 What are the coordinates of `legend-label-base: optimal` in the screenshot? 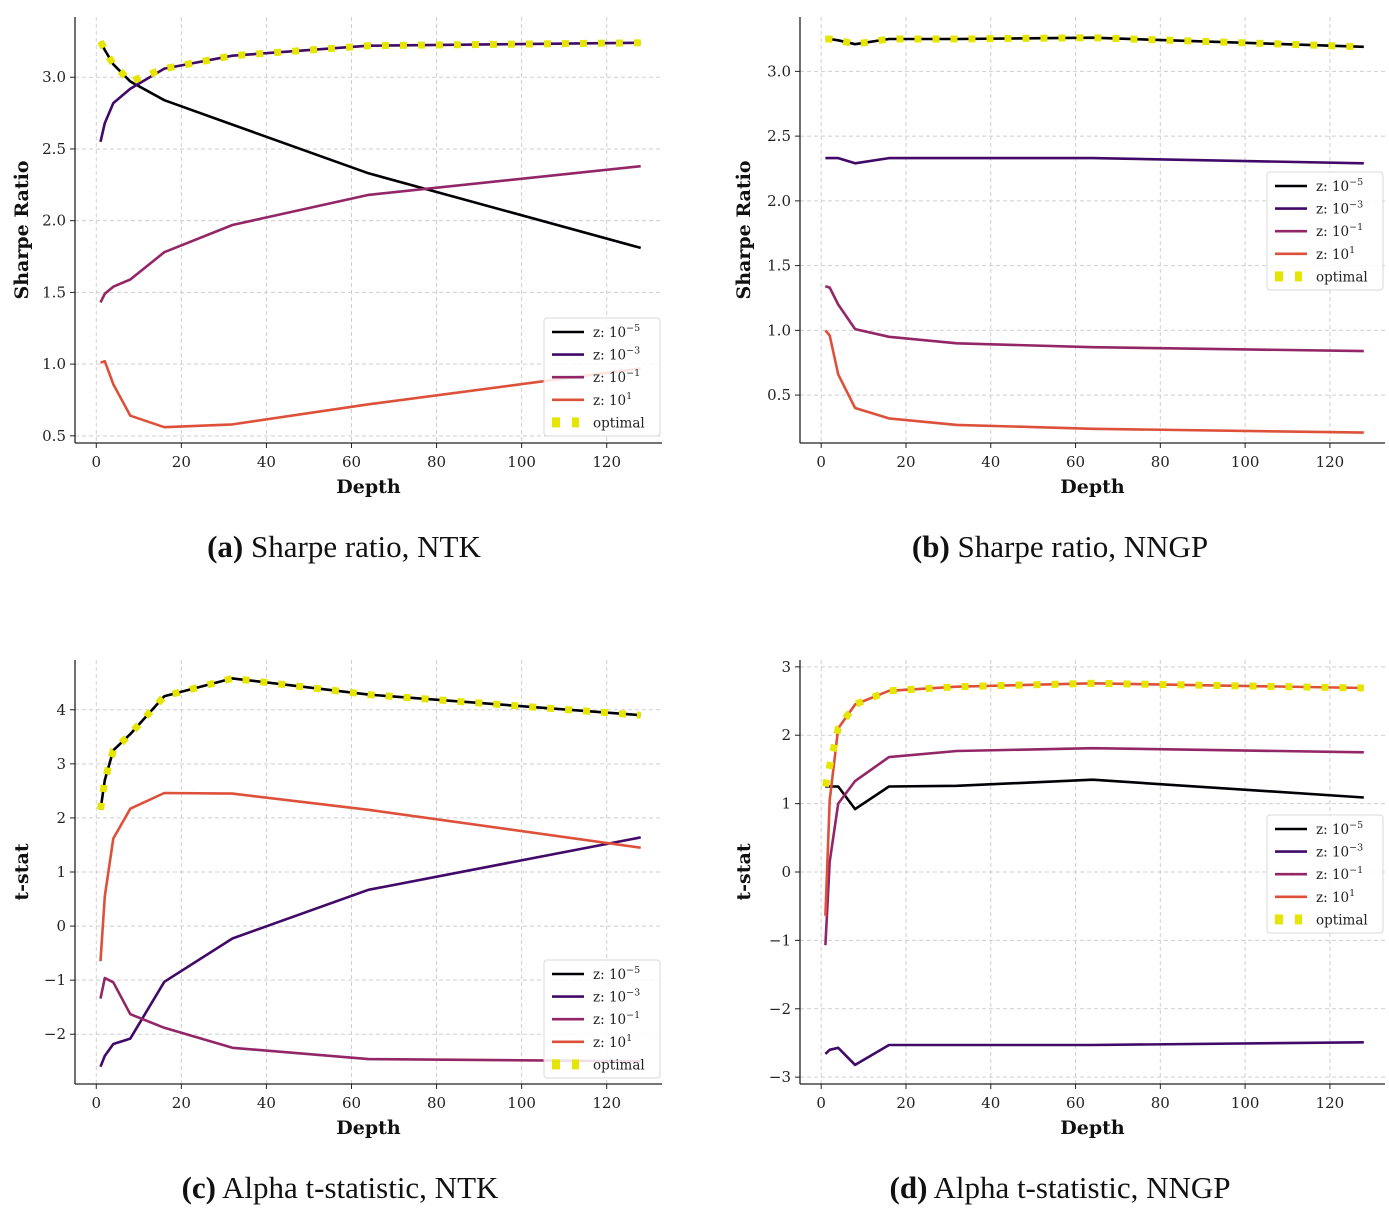 It's located at (619, 423).